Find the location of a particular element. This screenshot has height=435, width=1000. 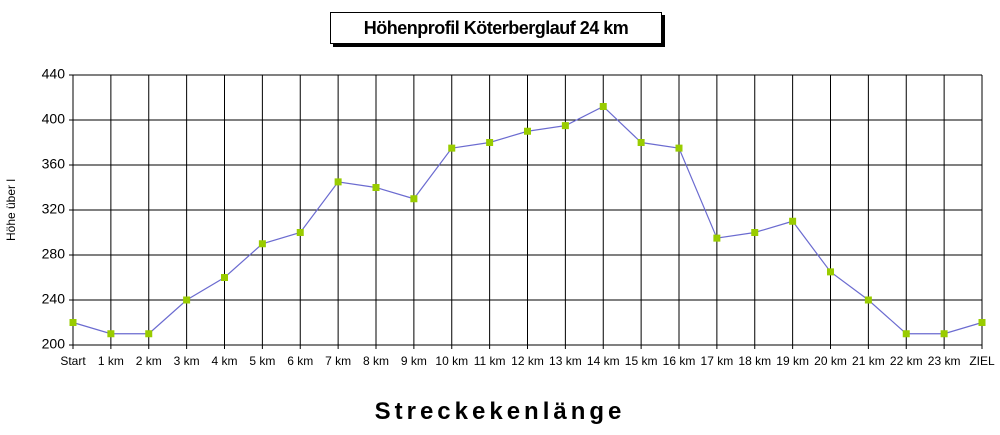

x-tick-label: 23 km is located at coordinates (944, 361).